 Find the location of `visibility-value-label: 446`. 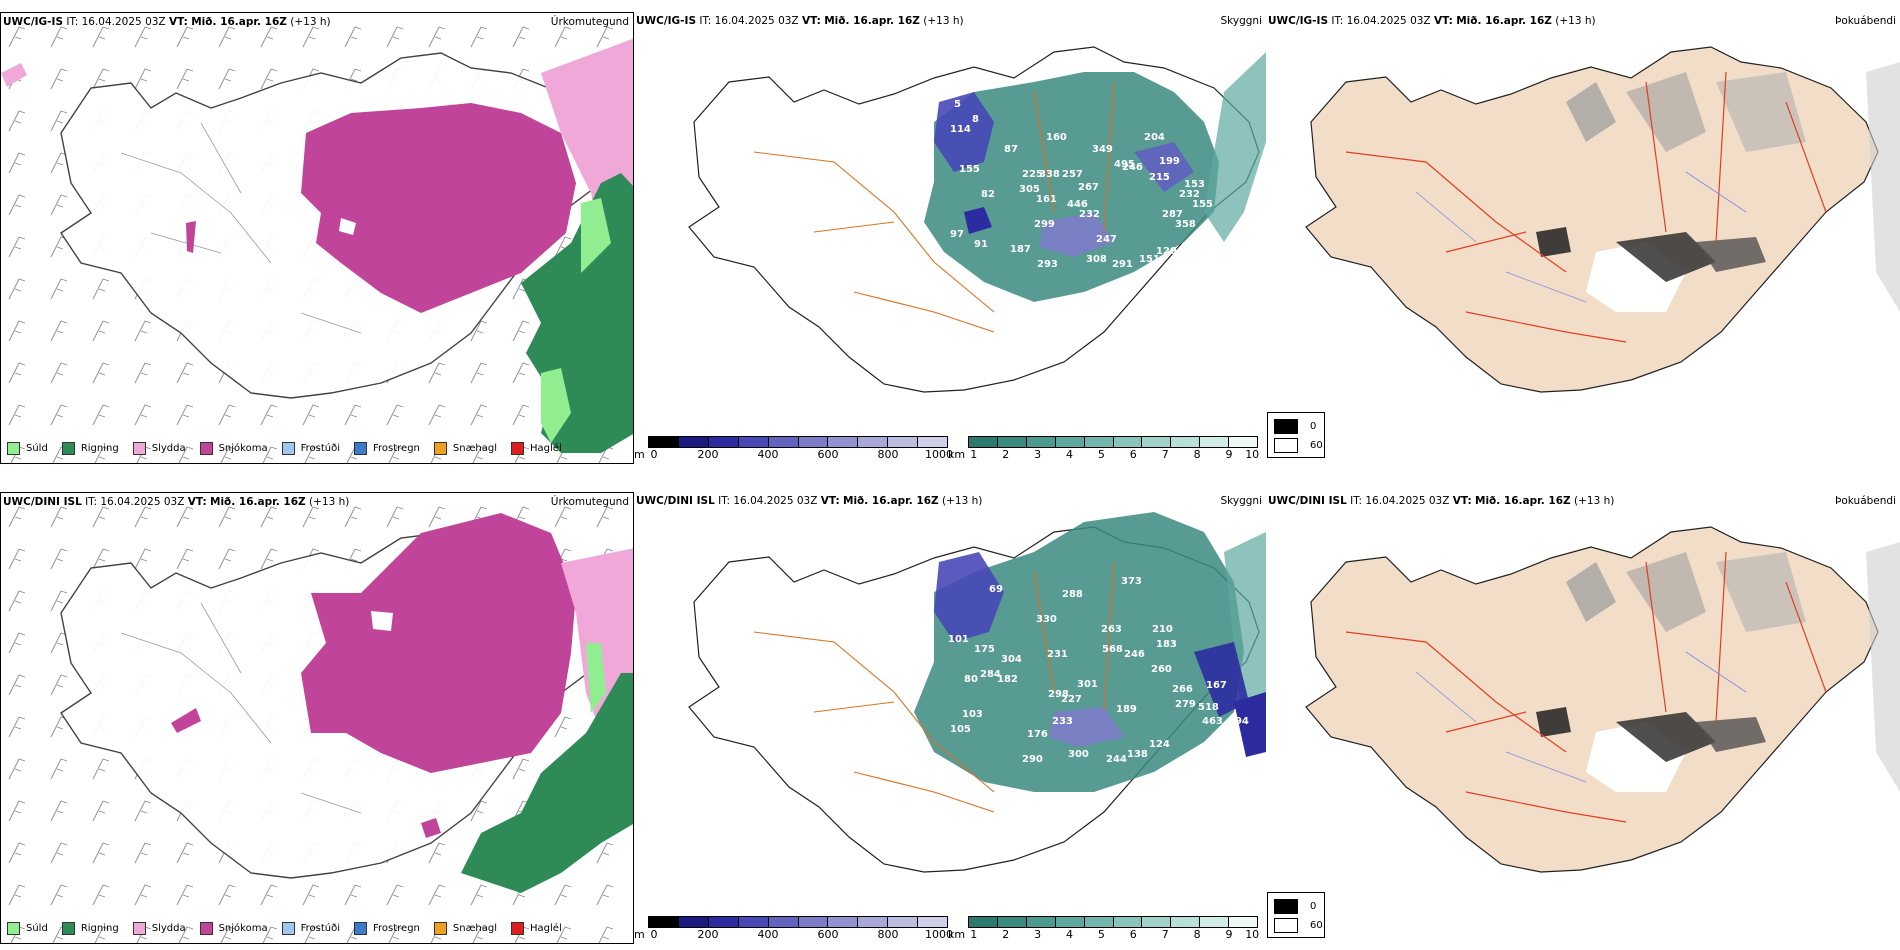

visibility-value-label: 446 is located at coordinates (1077, 204).